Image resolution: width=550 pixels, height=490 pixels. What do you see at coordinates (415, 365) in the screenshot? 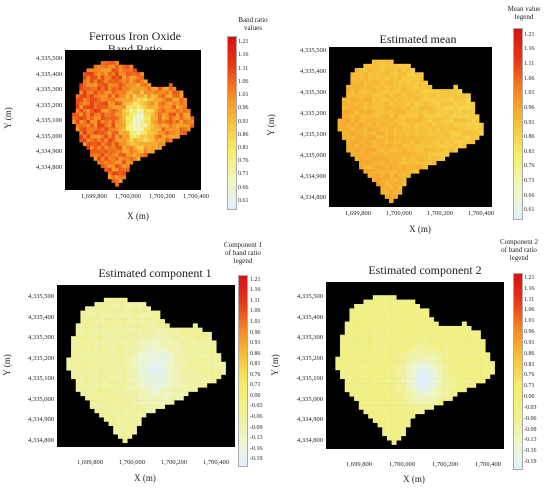
I see `map-area` at bounding box center [415, 365].